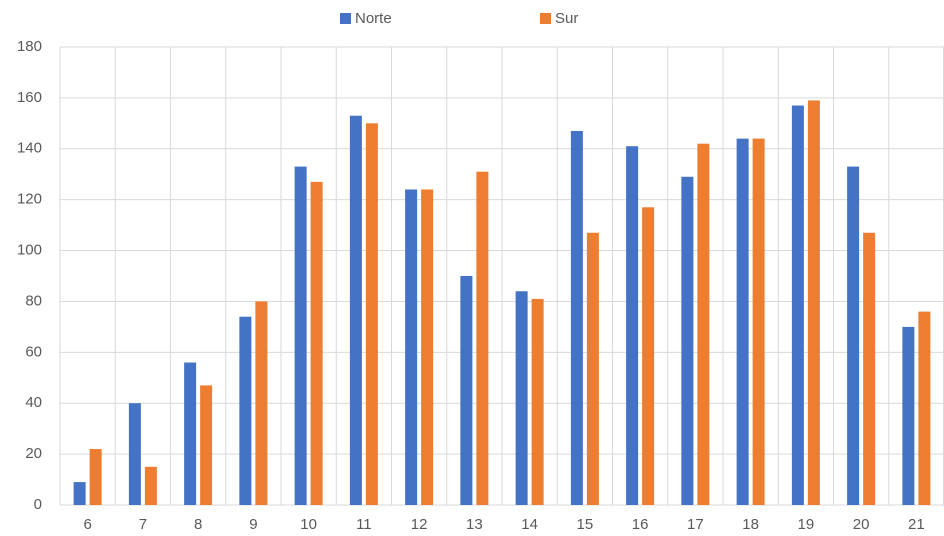 The image size is (944, 536). What do you see at coordinates (529, 524) in the screenshot?
I see `x-tick-label: 14` at bounding box center [529, 524].